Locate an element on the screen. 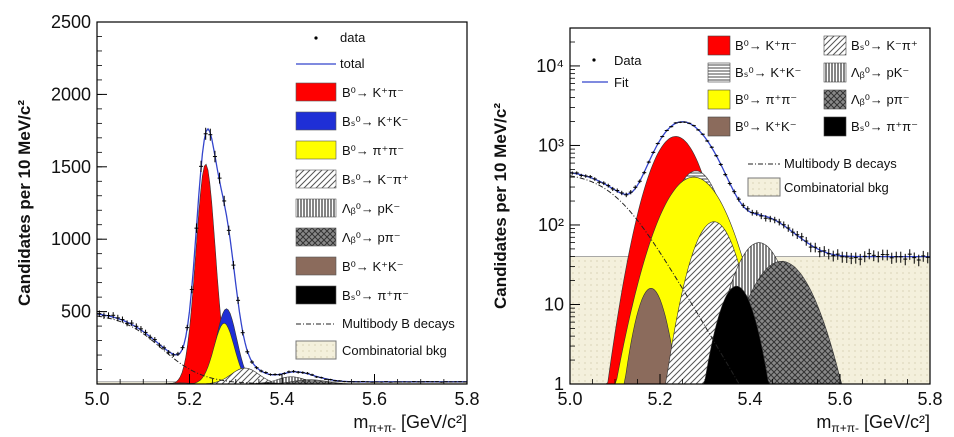 The image size is (954, 437). legend-entry-total: total is located at coordinates (352, 63).